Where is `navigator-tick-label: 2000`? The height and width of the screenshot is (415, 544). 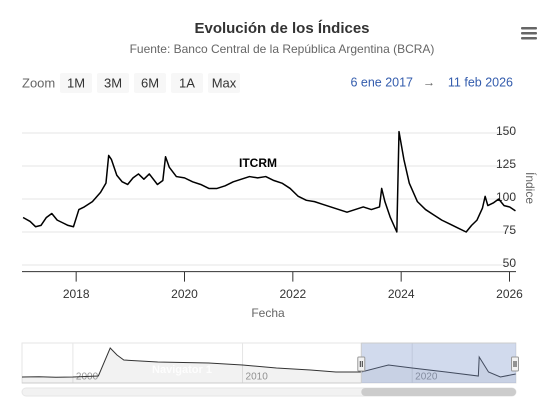
navigator-tick-label: 2000 is located at coordinates (87, 377).